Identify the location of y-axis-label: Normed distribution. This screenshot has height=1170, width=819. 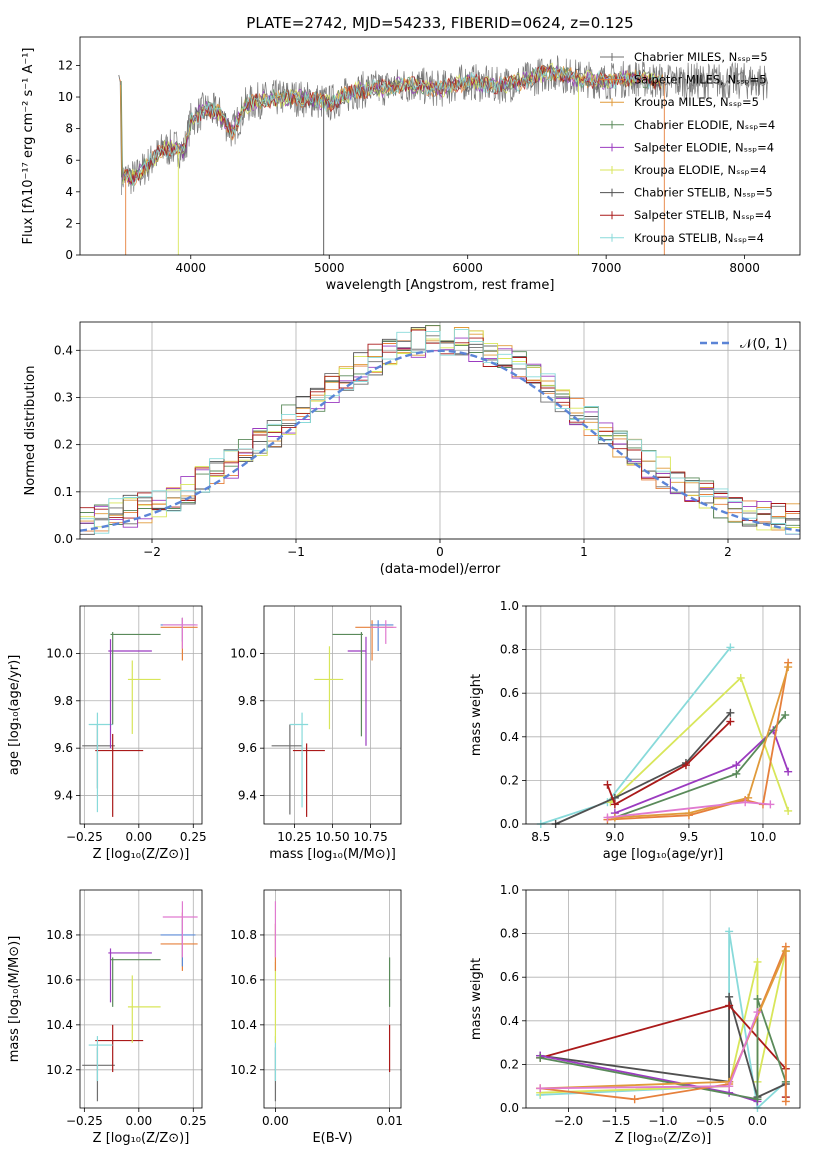
(30, 431).